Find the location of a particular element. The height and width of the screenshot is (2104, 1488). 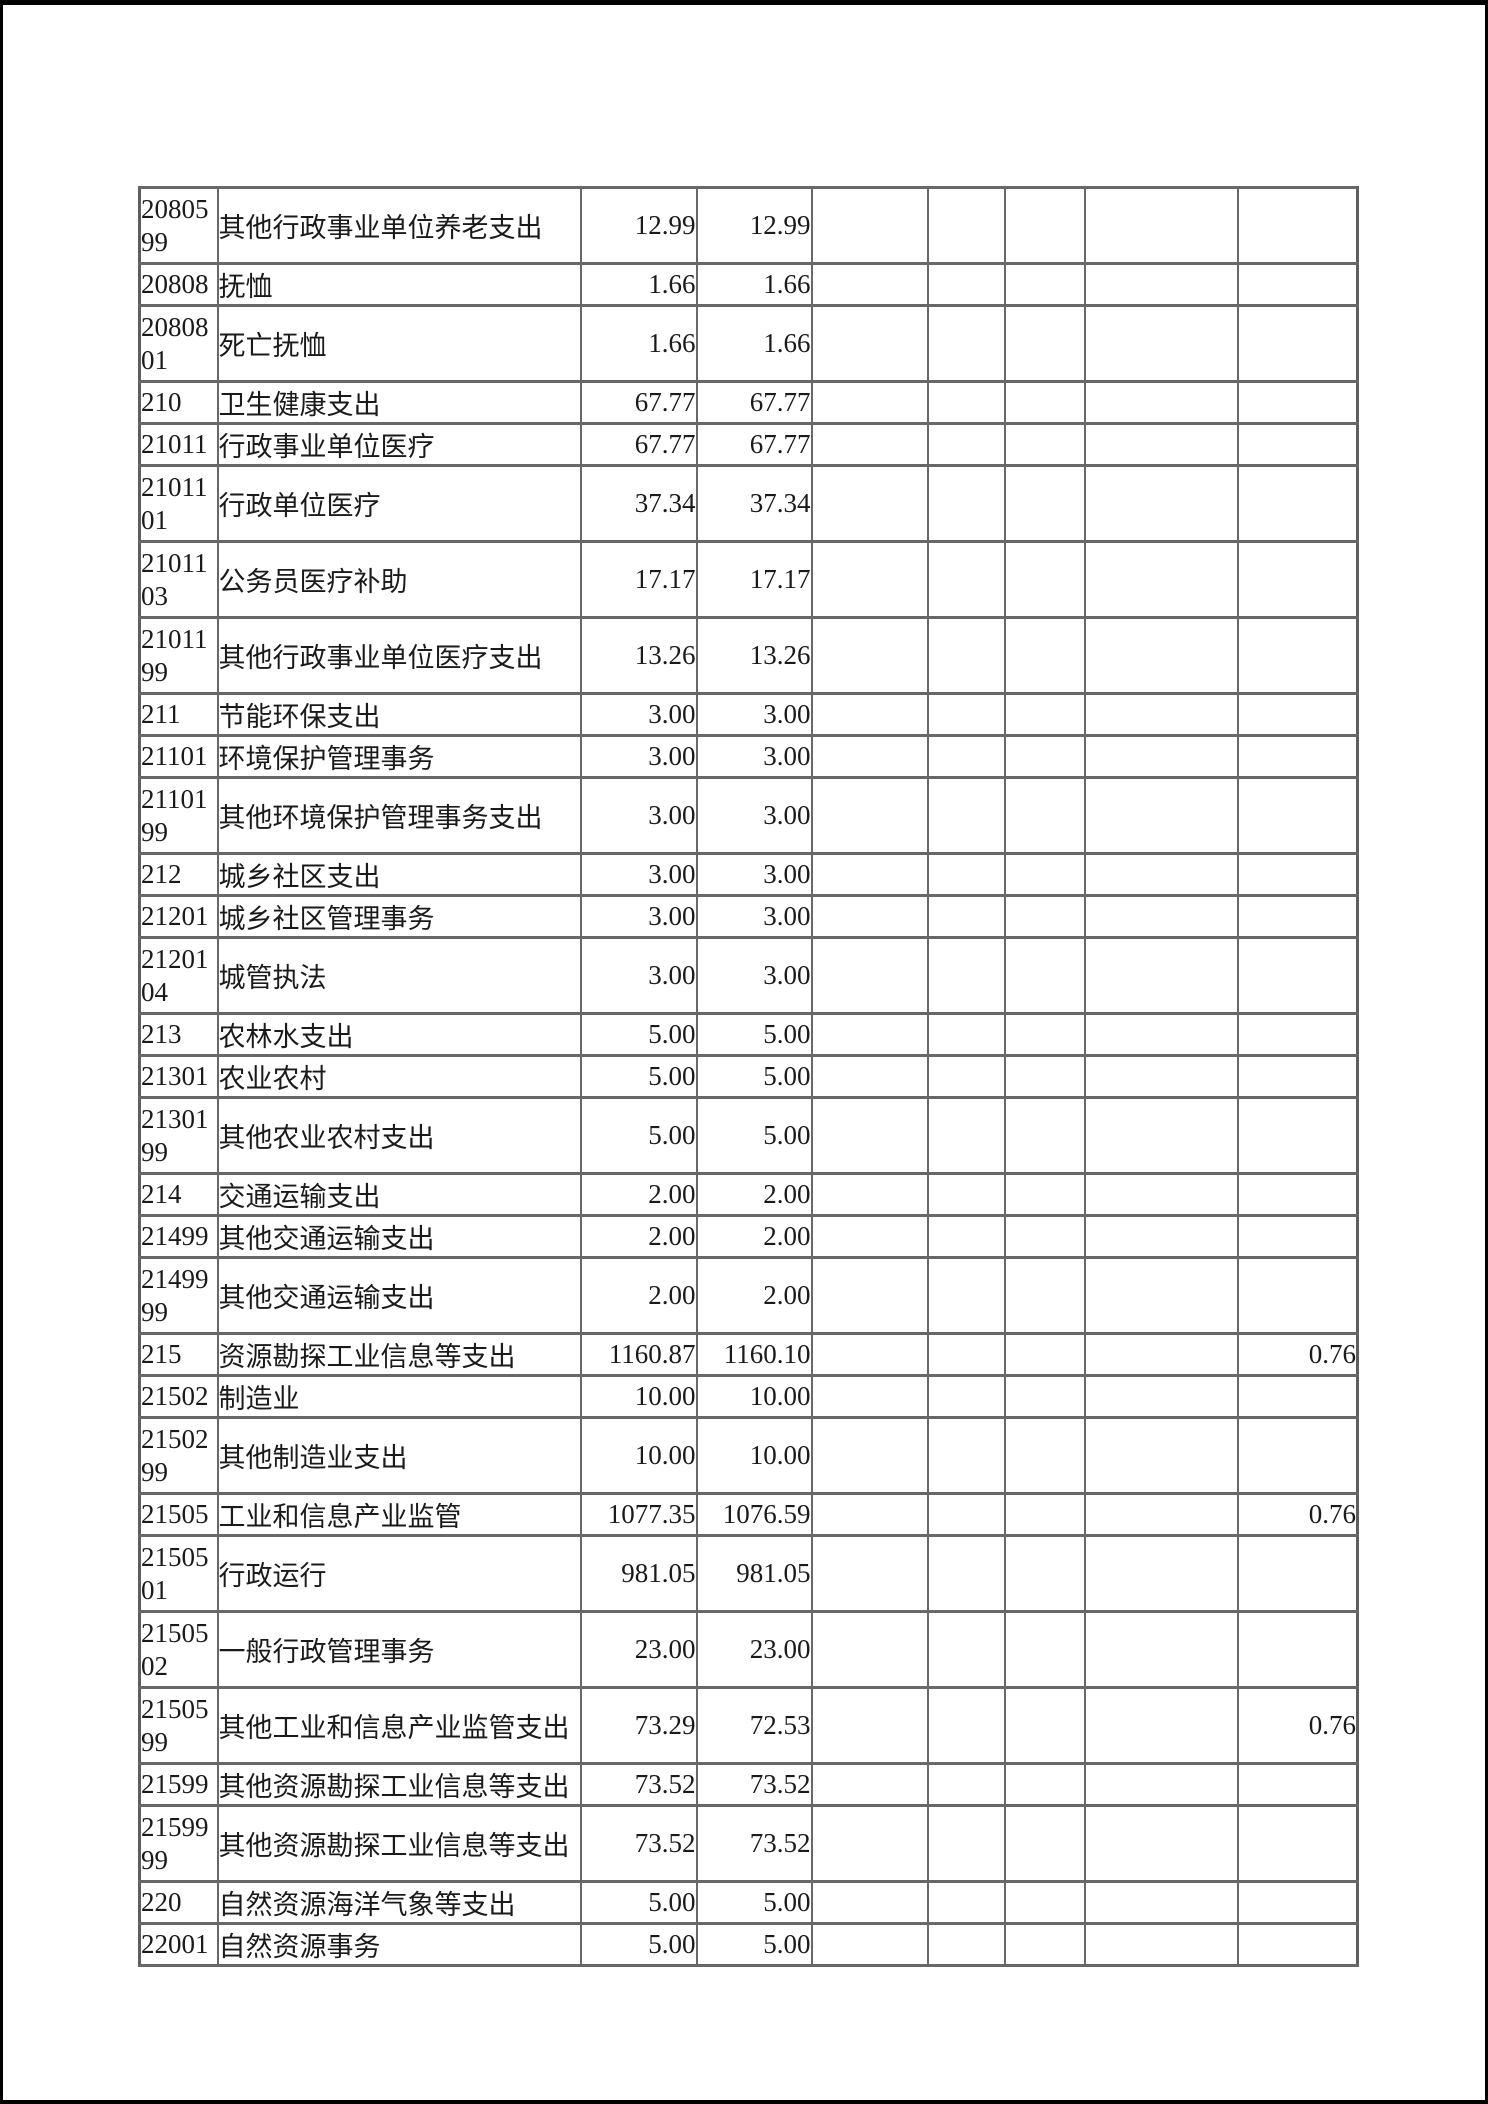

table-row: 211 节能环保支出 3.00 3.00 is located at coordinates (748, 714).